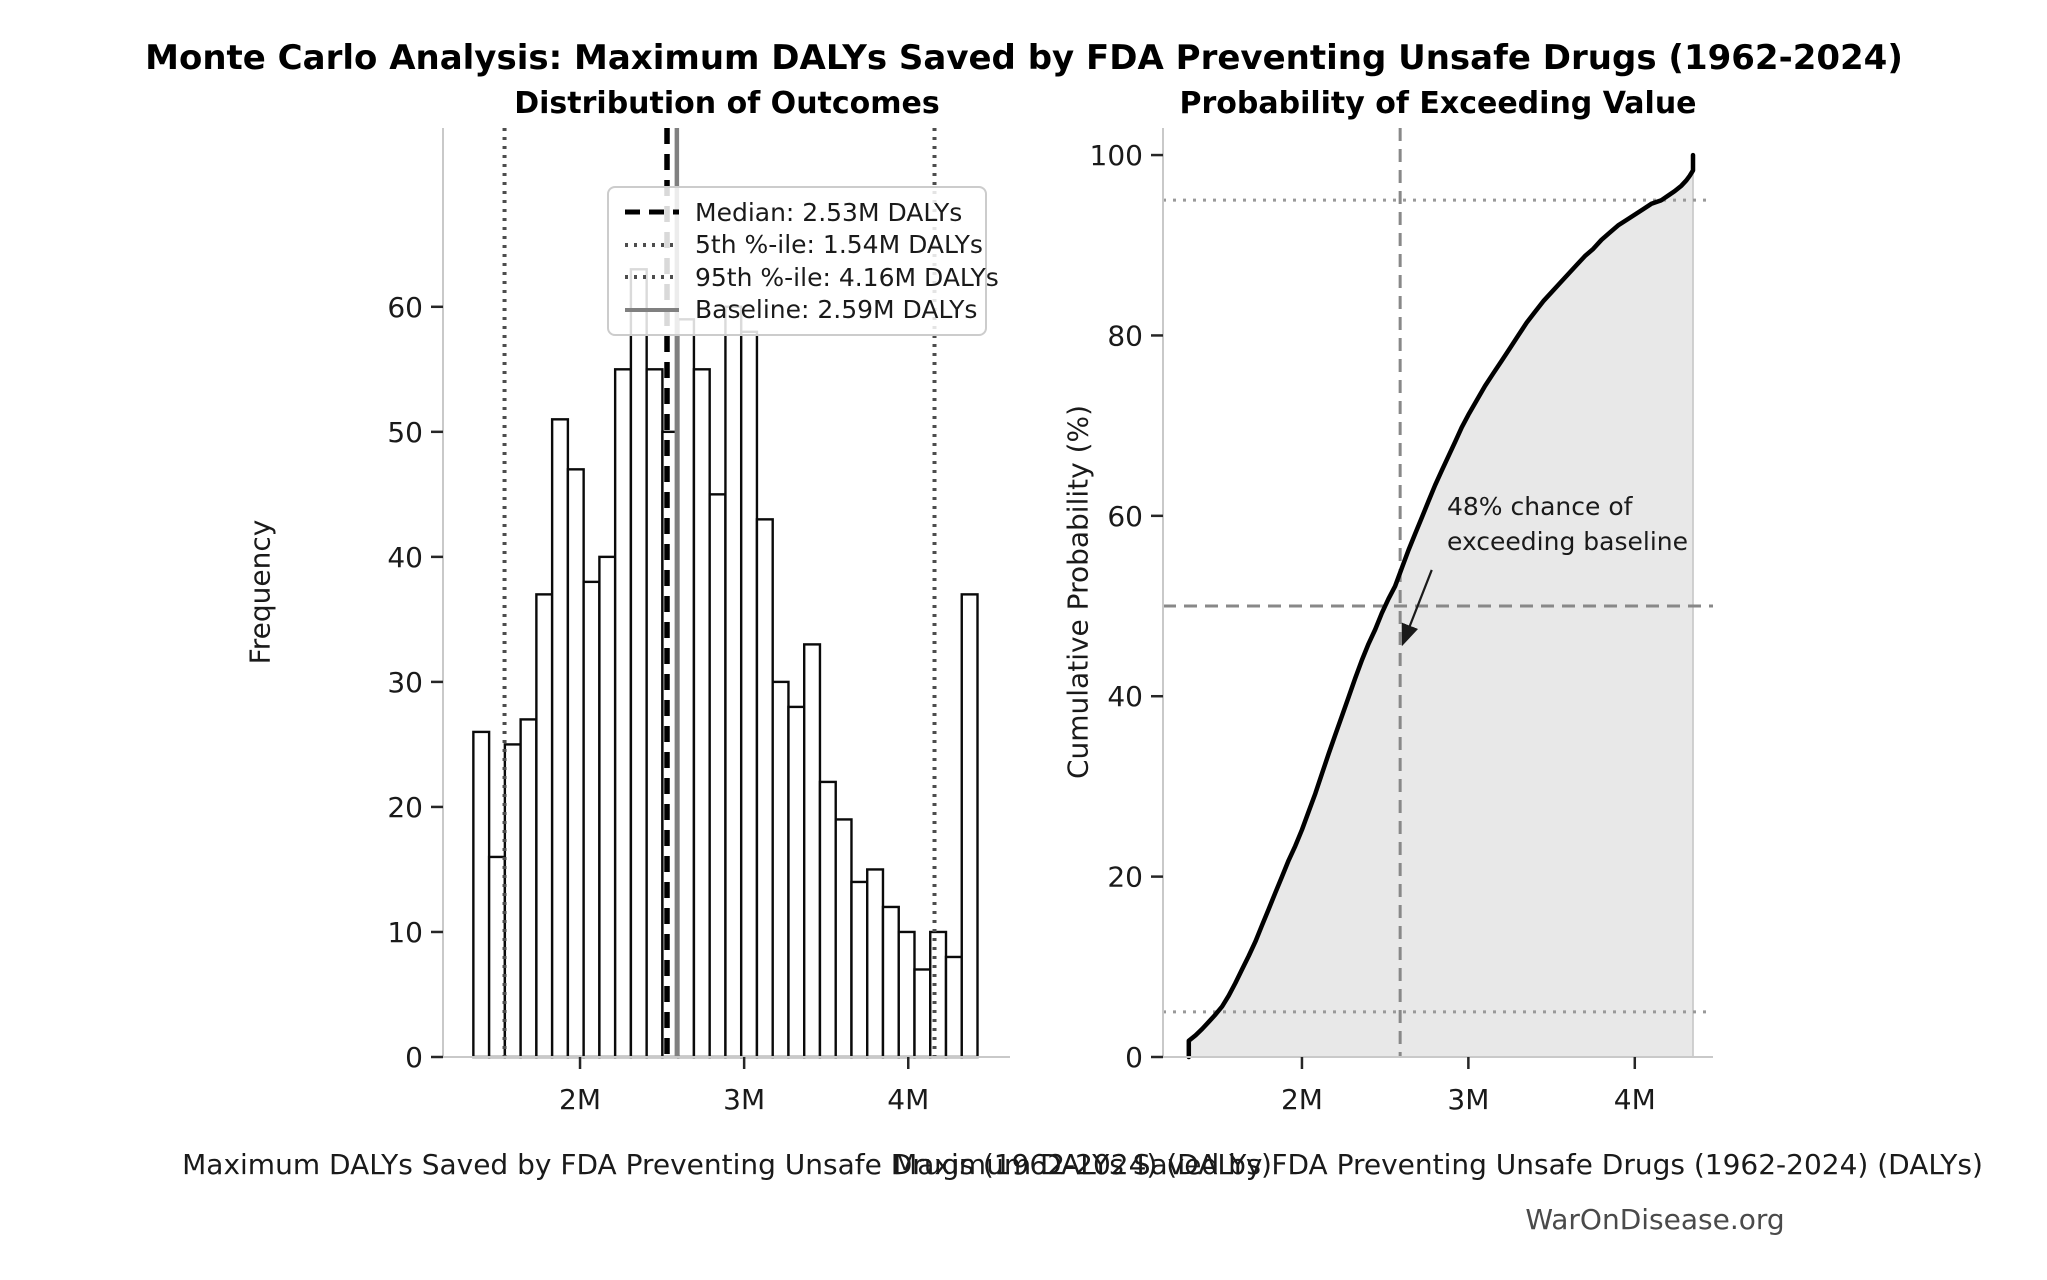 The image size is (2047, 1280). Describe the element at coordinates (260, 592) in the screenshot. I see `left-y-axis-label: Frequency` at that location.